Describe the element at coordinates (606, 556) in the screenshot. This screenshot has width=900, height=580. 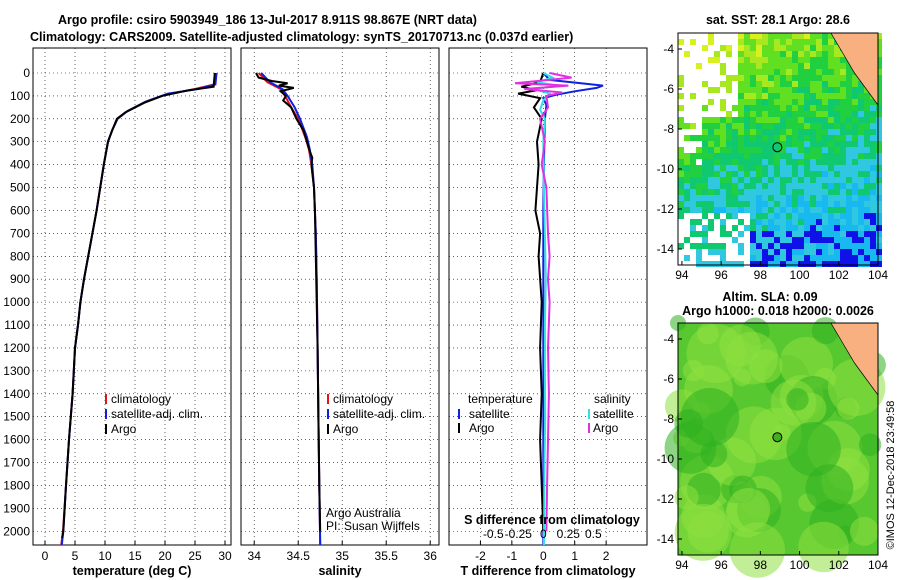
I see `x-tick-label: 2` at that location.